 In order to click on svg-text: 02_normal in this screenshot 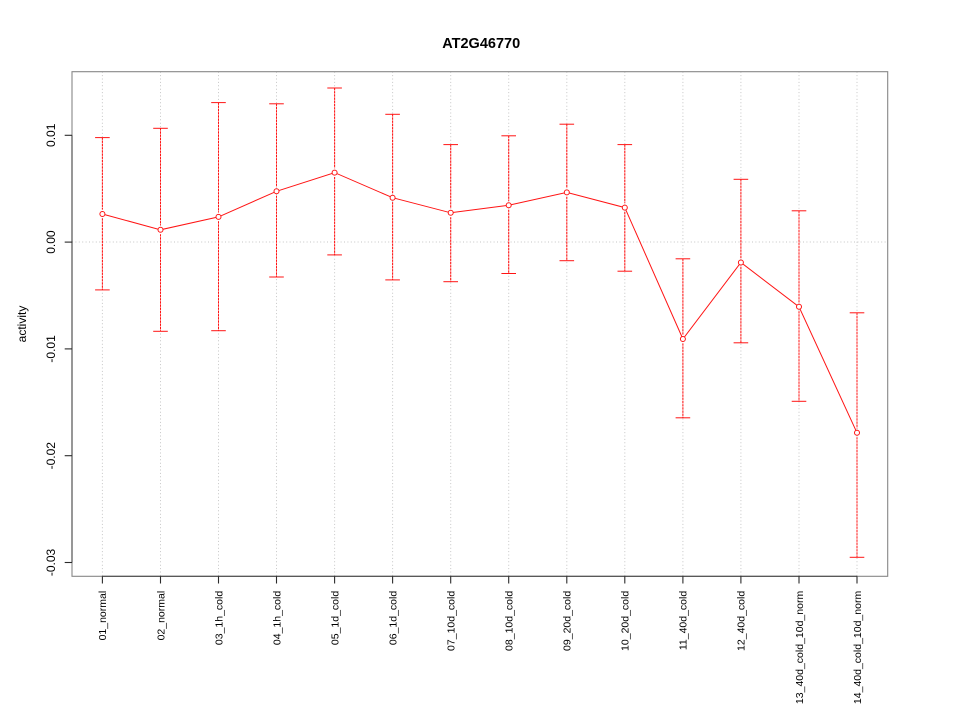, I will do `click(161, 616)`.